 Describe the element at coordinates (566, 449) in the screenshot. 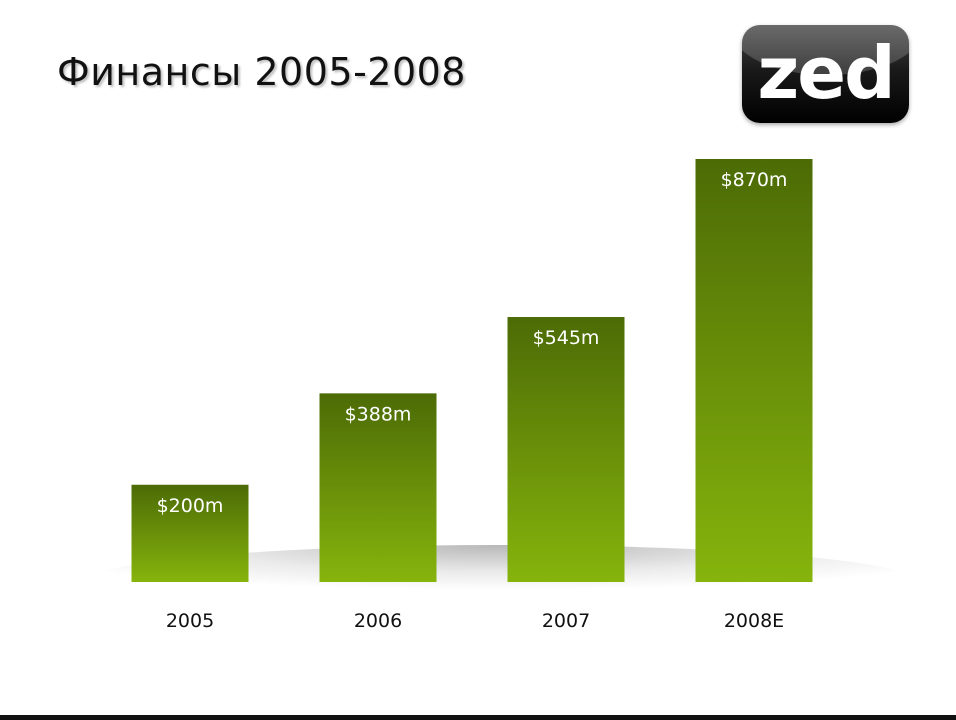

I see `bar-2007` at that location.